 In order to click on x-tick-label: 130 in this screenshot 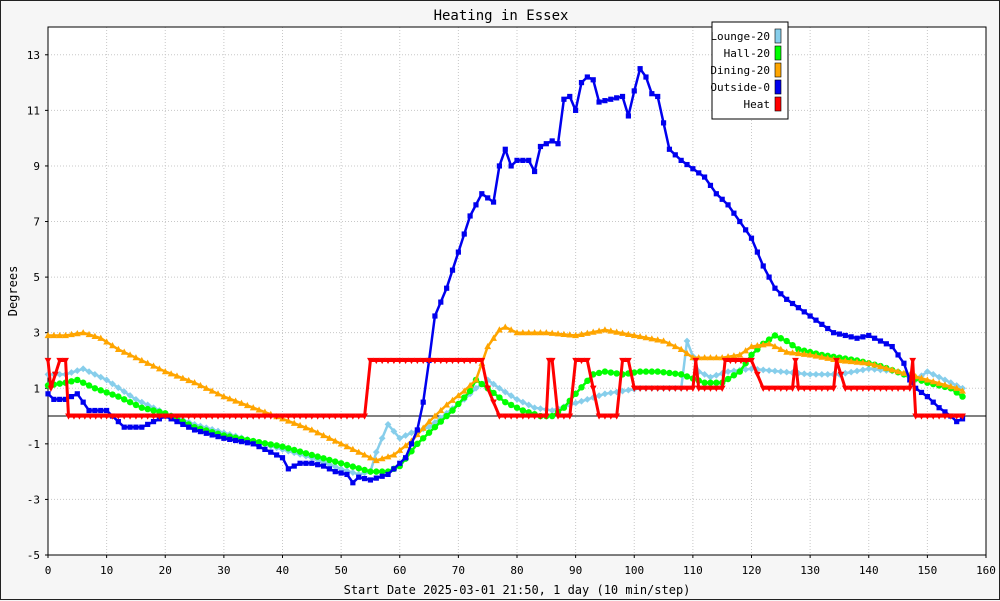, I will do `click(810, 570)`.